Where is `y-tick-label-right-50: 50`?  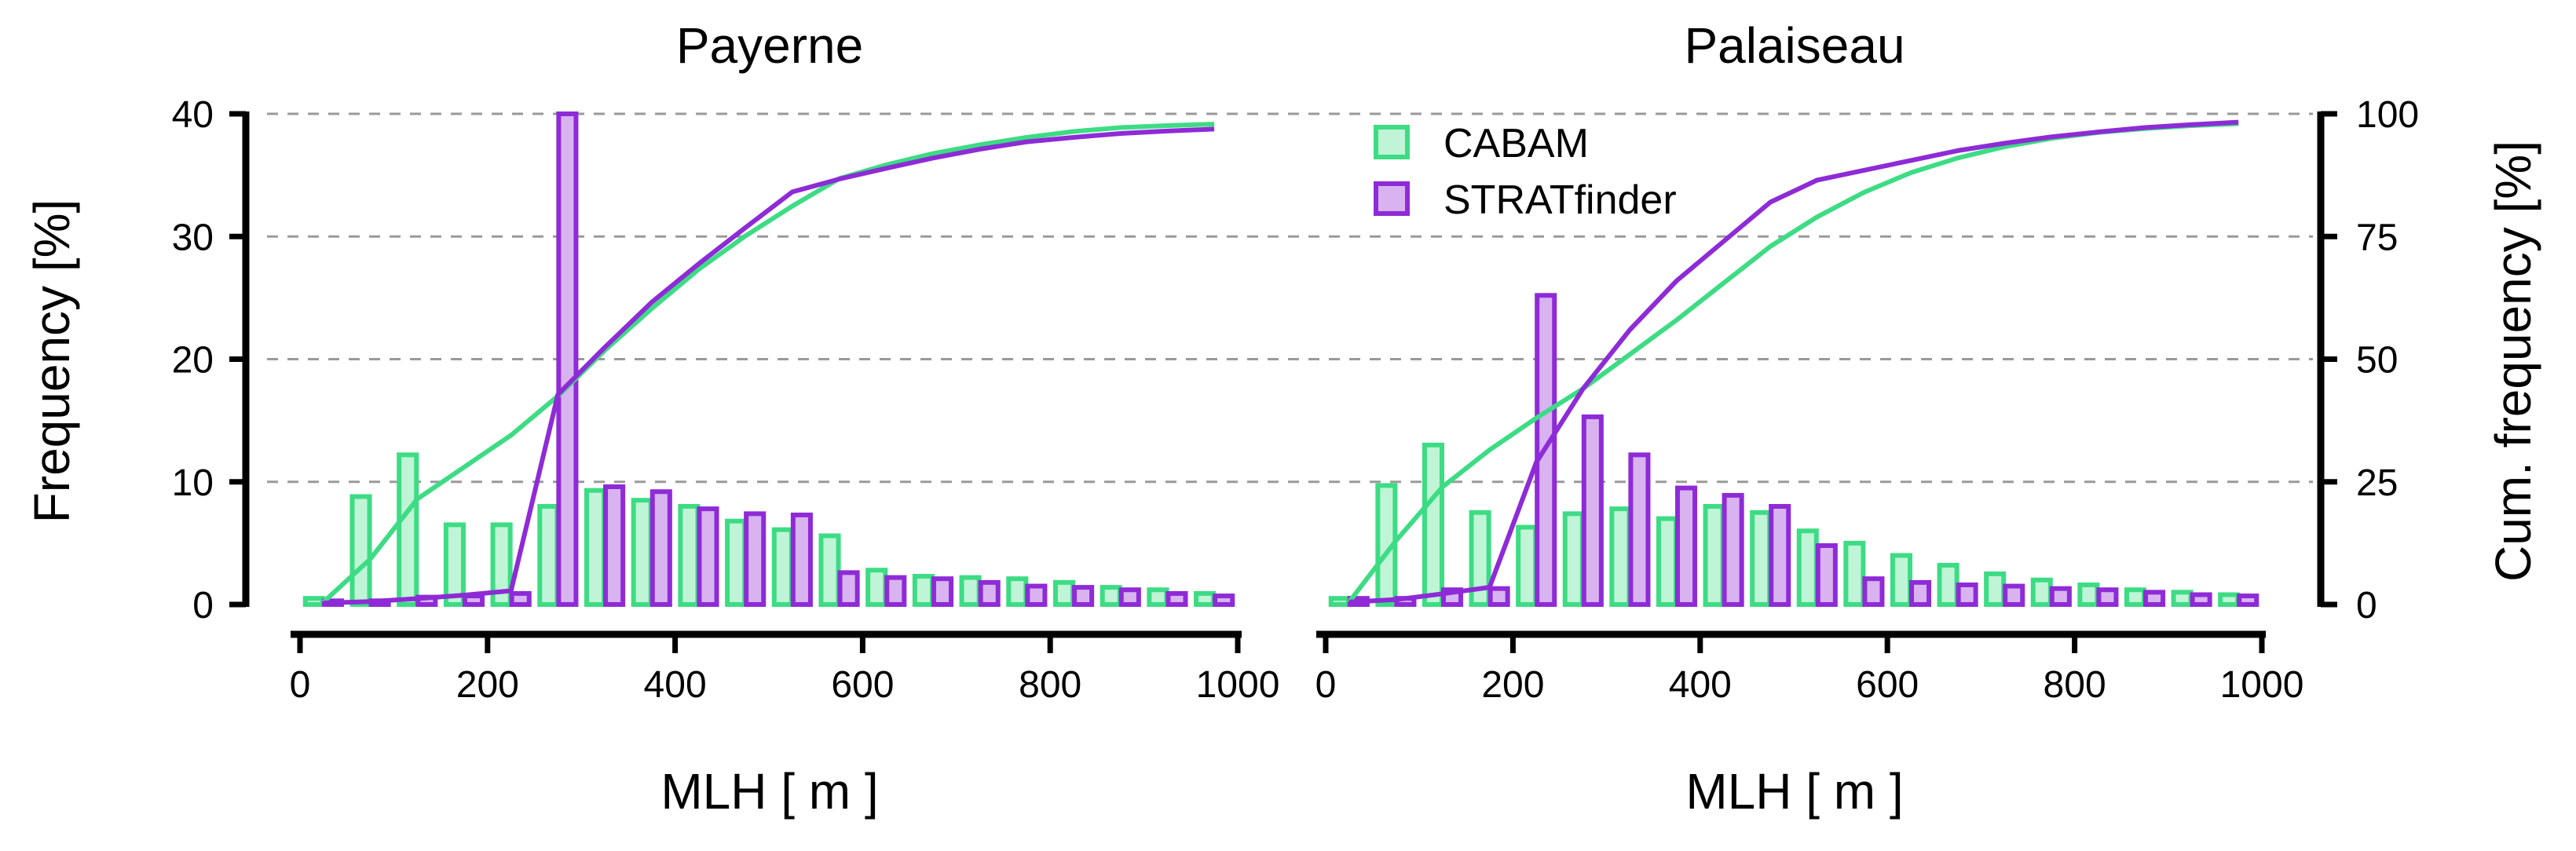 y-tick-label-right-50: 50 is located at coordinates (2377, 361).